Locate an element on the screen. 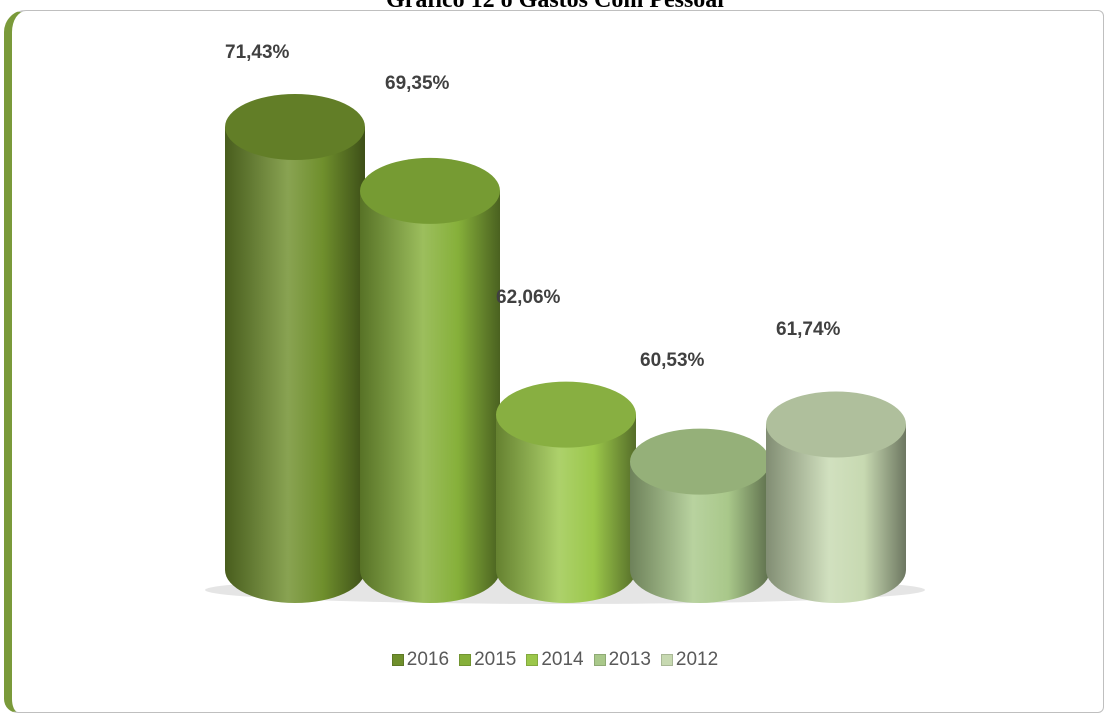 The width and height of the screenshot is (1110, 717). data-label-2013: 60,53% is located at coordinates (672, 360).